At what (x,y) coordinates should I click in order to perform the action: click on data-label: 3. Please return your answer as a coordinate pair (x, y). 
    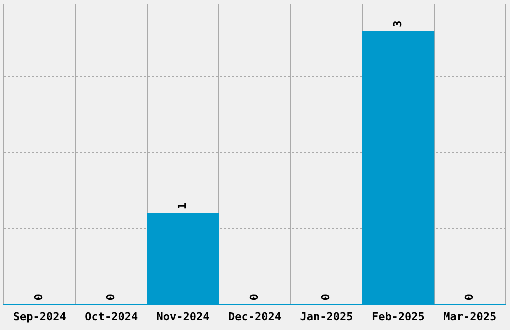
    Looking at the image, I should click on (397, 24).